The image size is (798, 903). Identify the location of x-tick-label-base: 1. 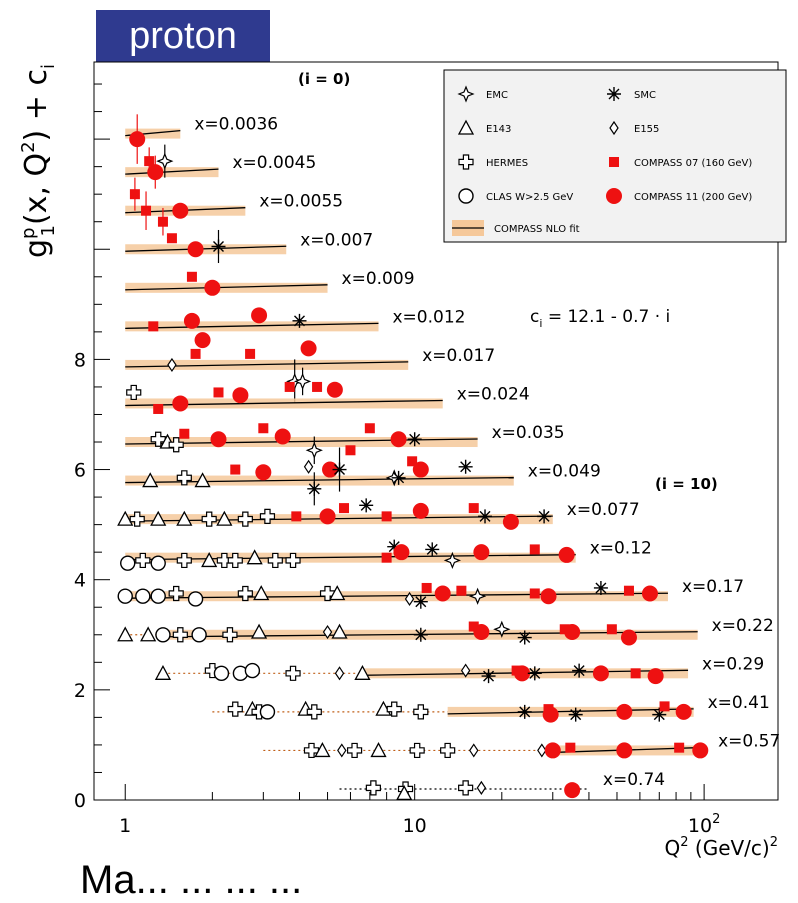
(125, 826).